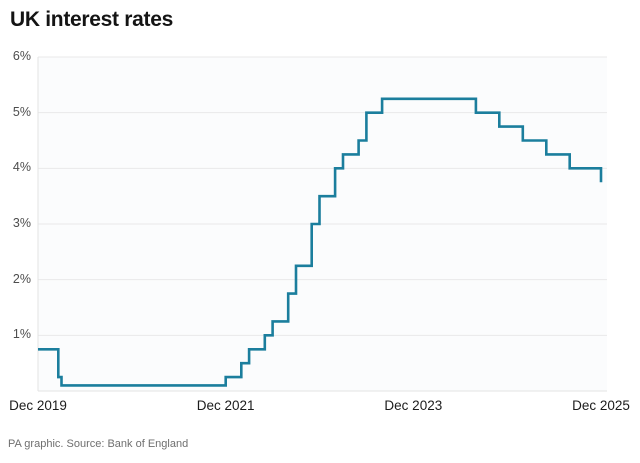  Describe the element at coordinates (21, 56) in the screenshot. I see `y-axis-label: 6%` at that location.